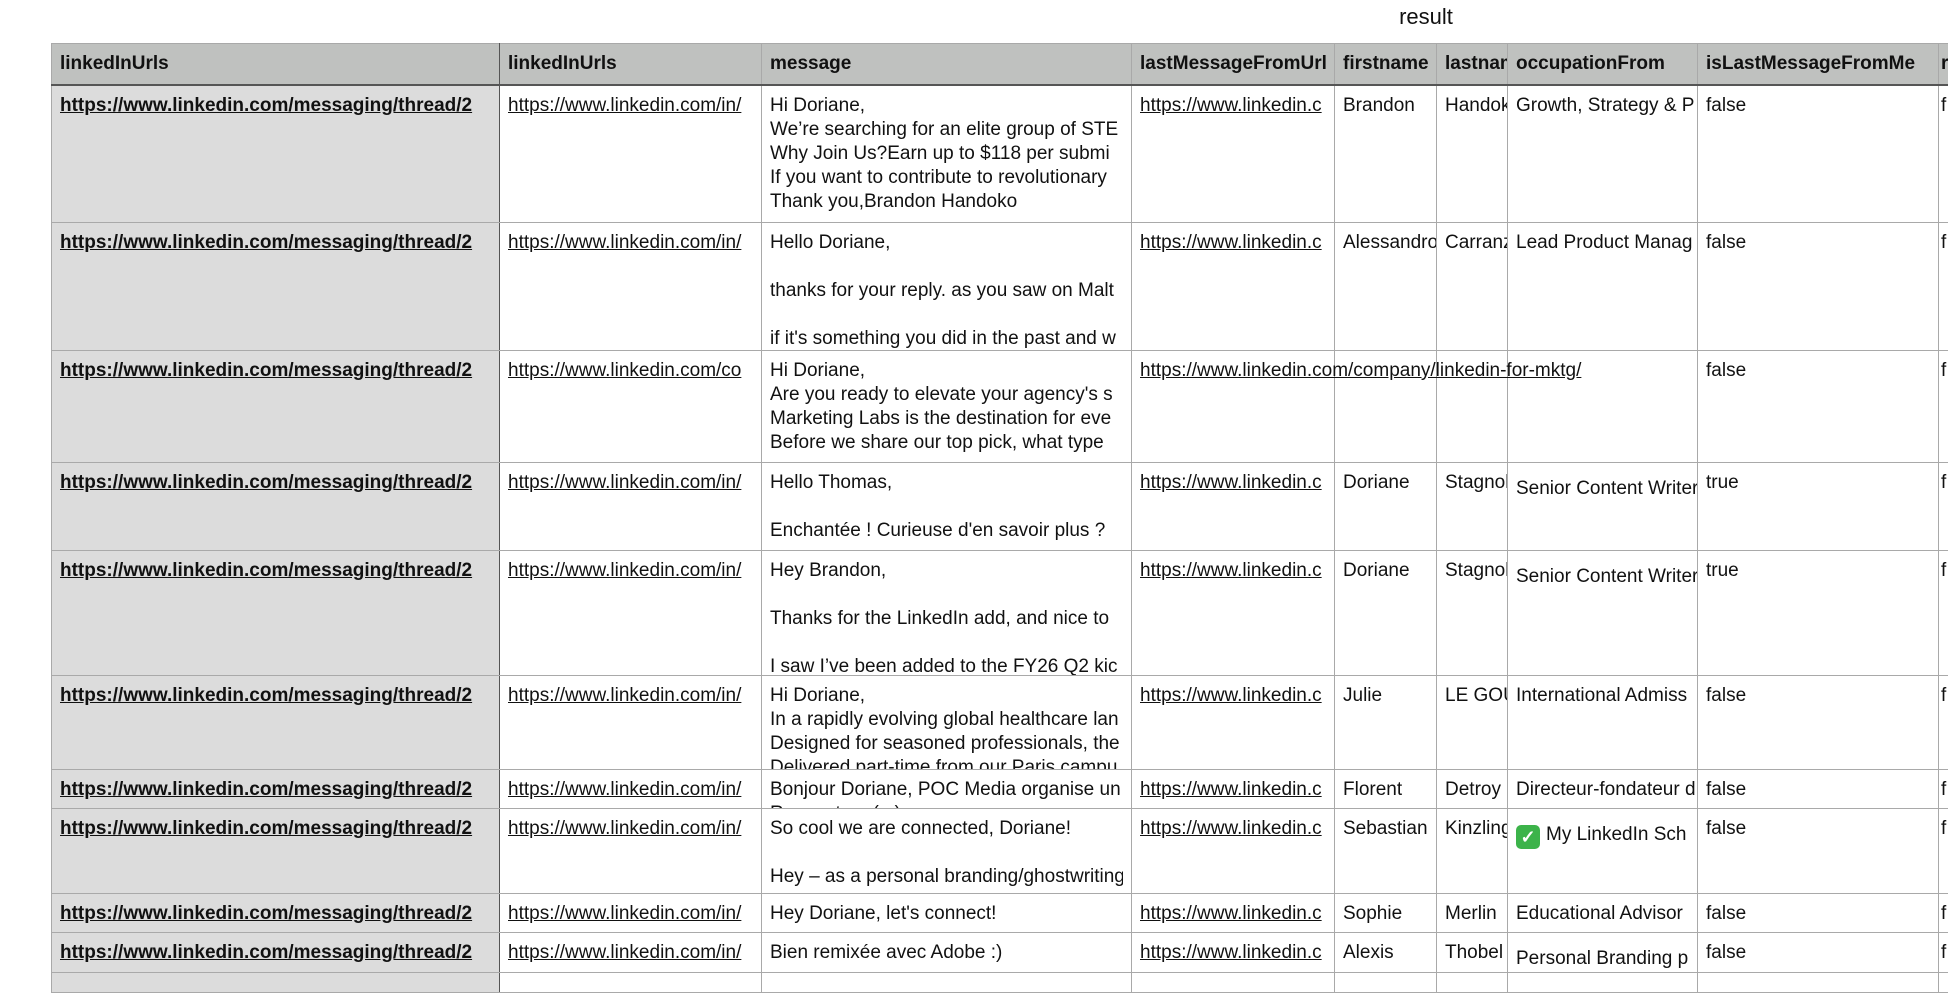  What do you see at coordinates (1385, 851) in the screenshot?
I see `firstname-cell: Sebastian` at bounding box center [1385, 851].